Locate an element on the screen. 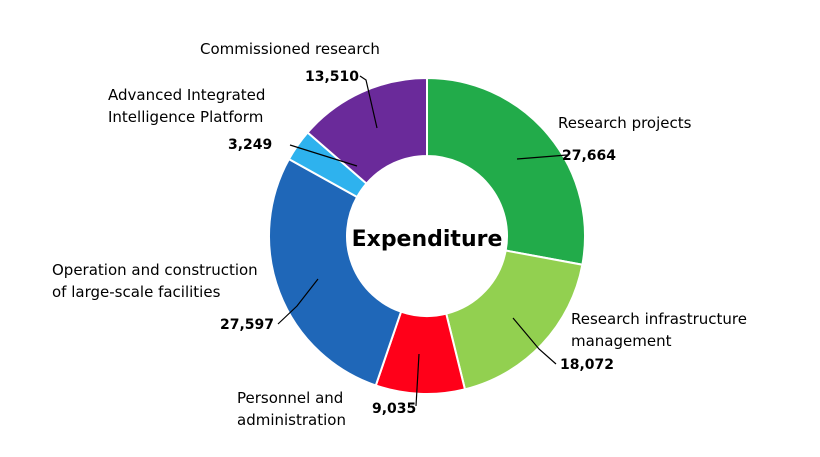  slice-label: Personnel and administration is located at coordinates (291, 409).